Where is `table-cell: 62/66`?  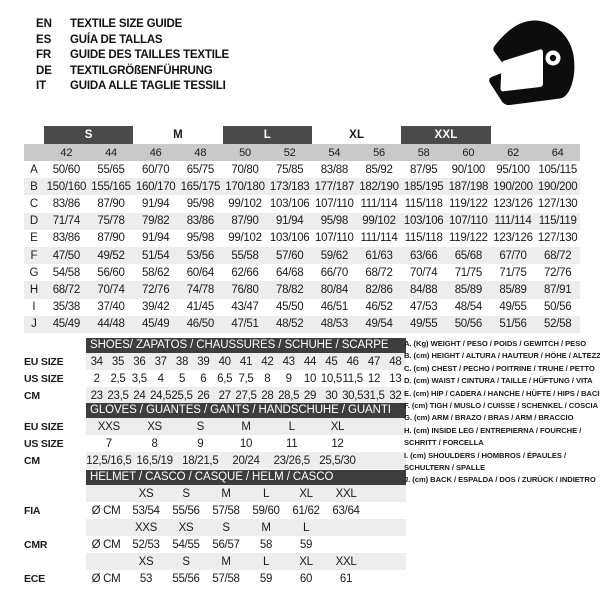
table-cell: 62/66 is located at coordinates (245, 273).